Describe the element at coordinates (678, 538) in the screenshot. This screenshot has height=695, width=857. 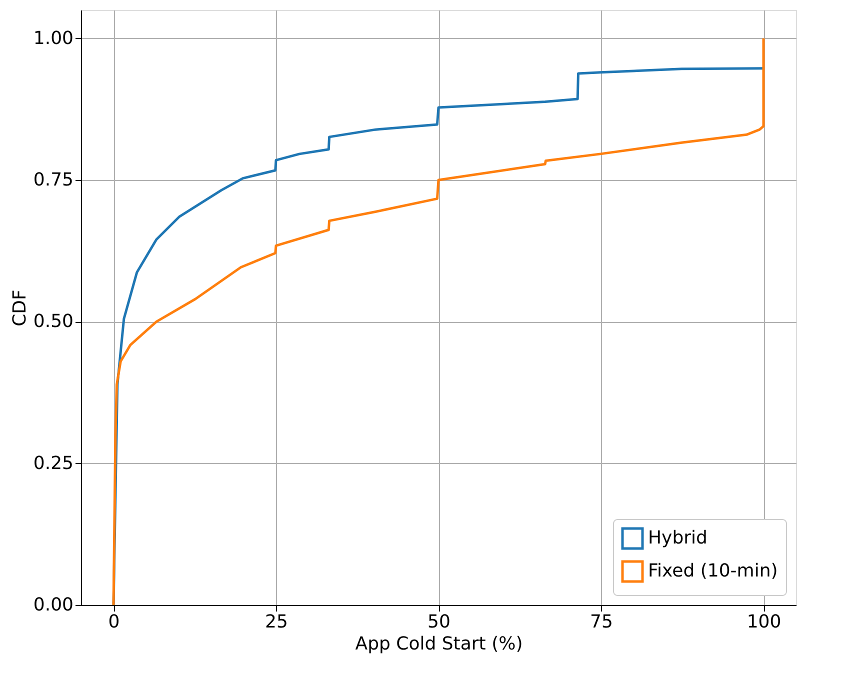
I see `legend-label: Hybrid` at that location.